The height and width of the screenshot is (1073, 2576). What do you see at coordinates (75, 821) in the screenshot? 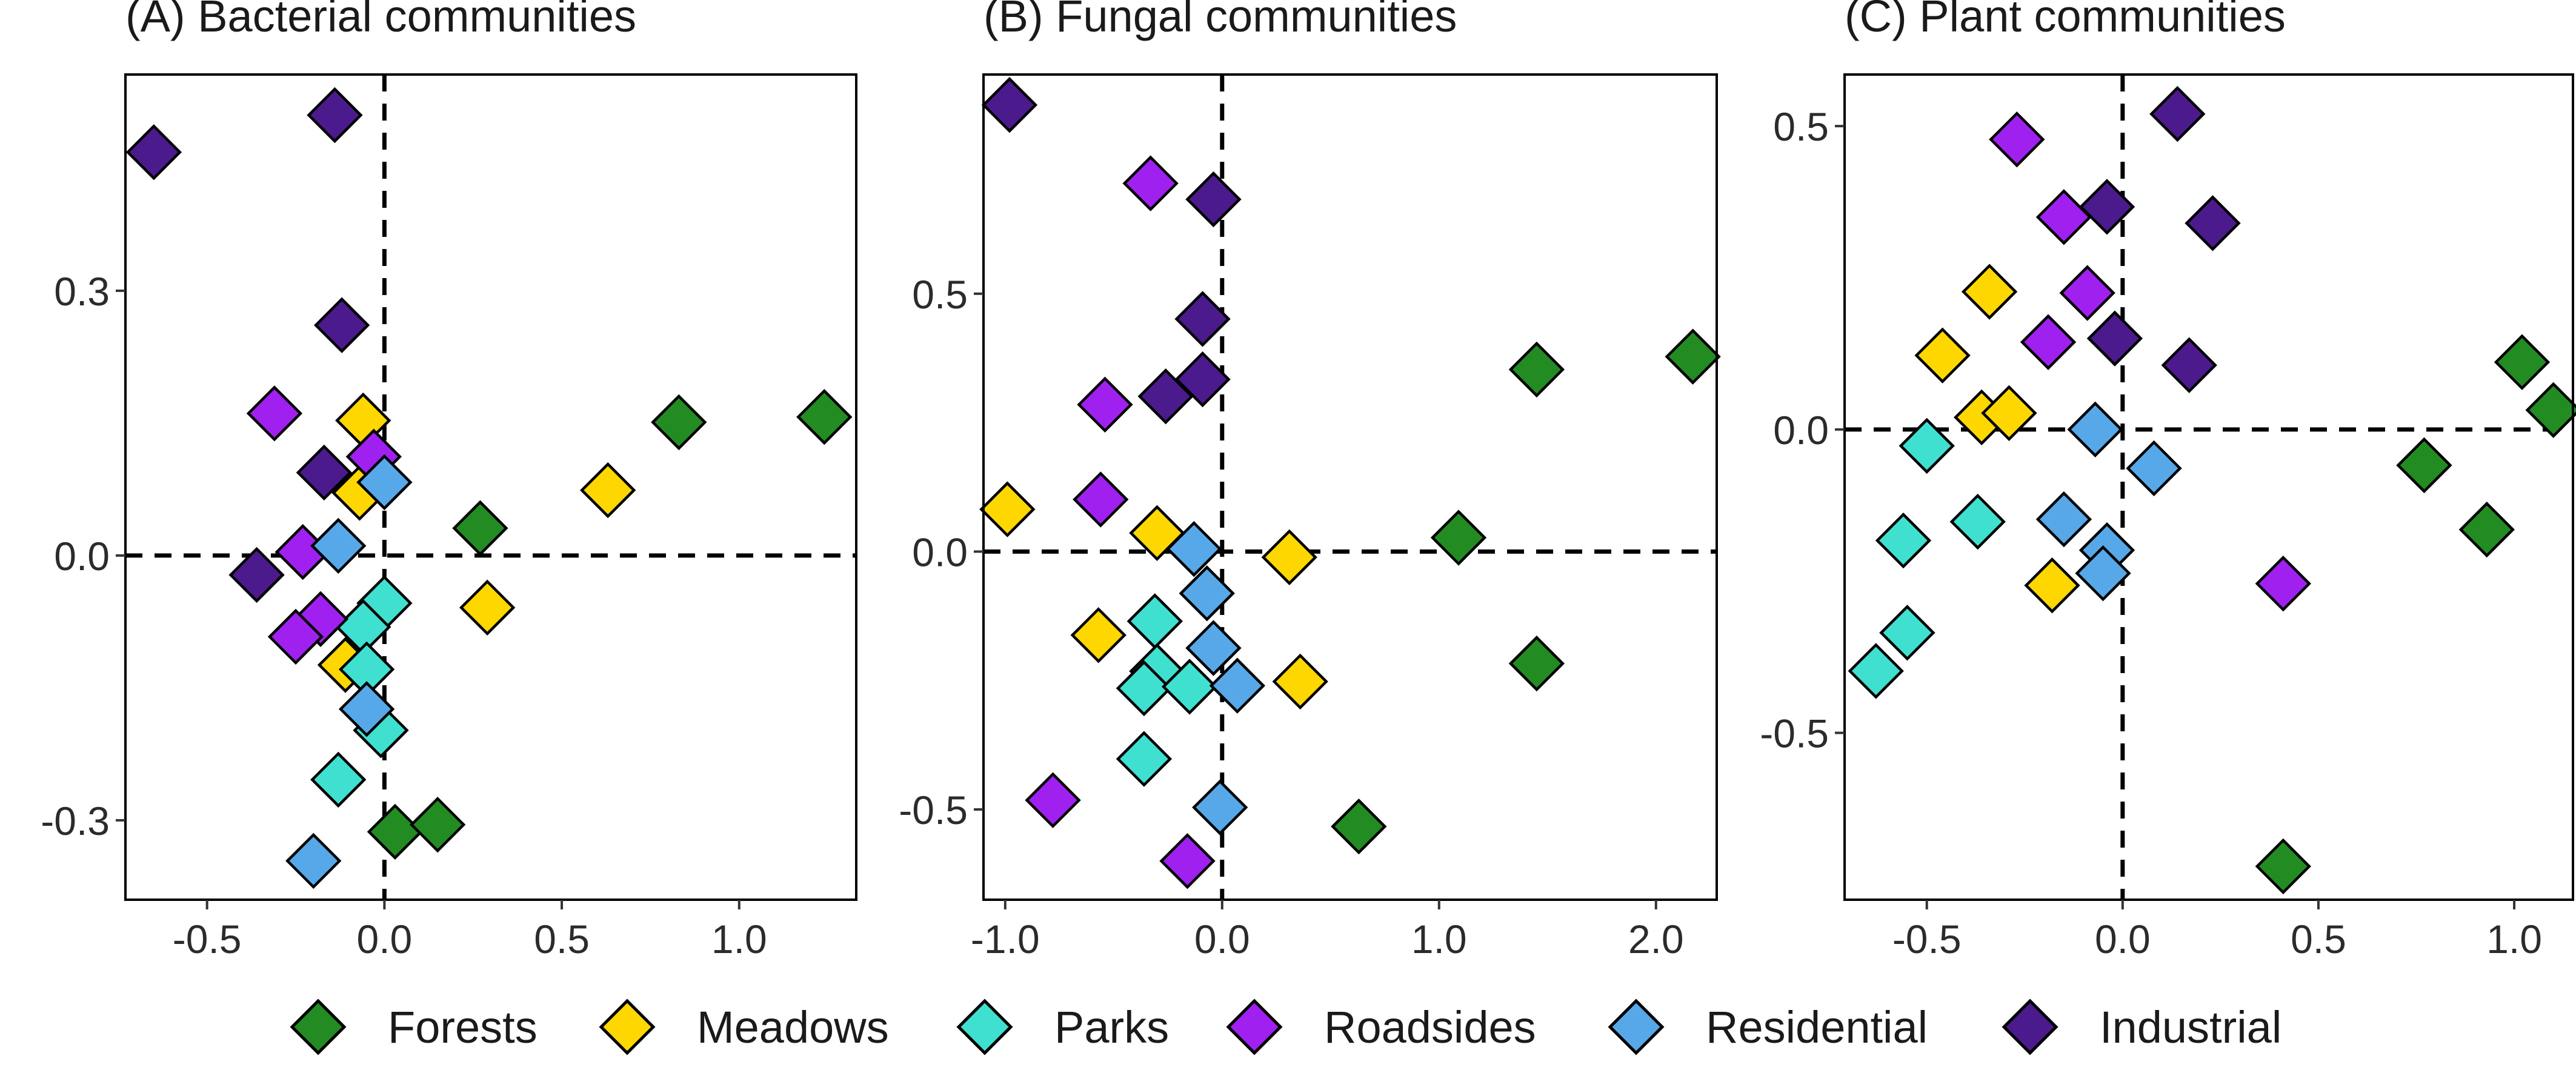
I see `y-tick-label: -0.3` at bounding box center [75, 821].